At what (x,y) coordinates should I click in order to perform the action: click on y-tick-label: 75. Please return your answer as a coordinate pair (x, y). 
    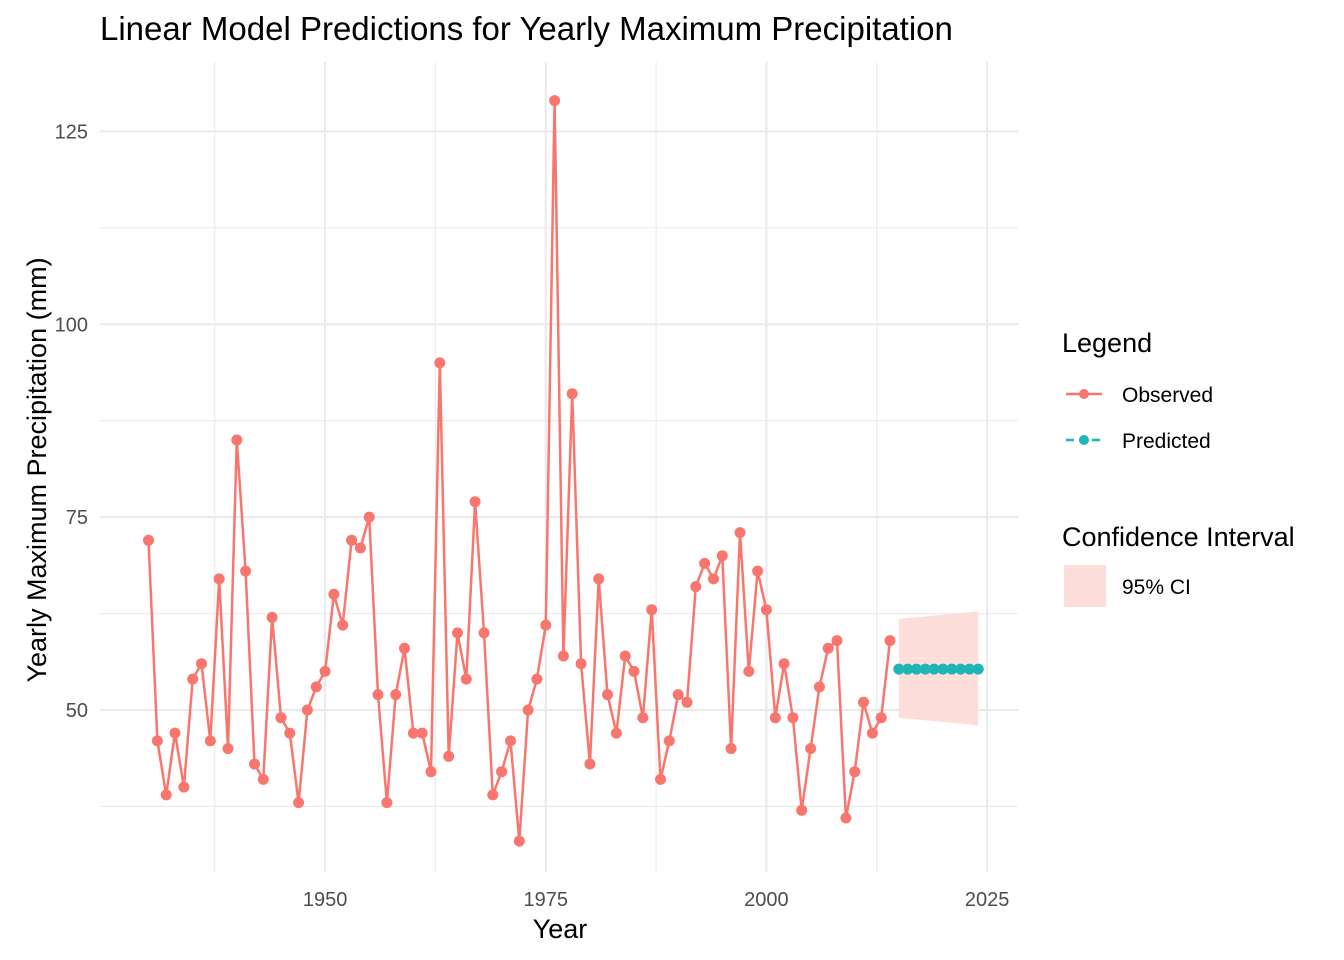
    Looking at the image, I should click on (77, 518).